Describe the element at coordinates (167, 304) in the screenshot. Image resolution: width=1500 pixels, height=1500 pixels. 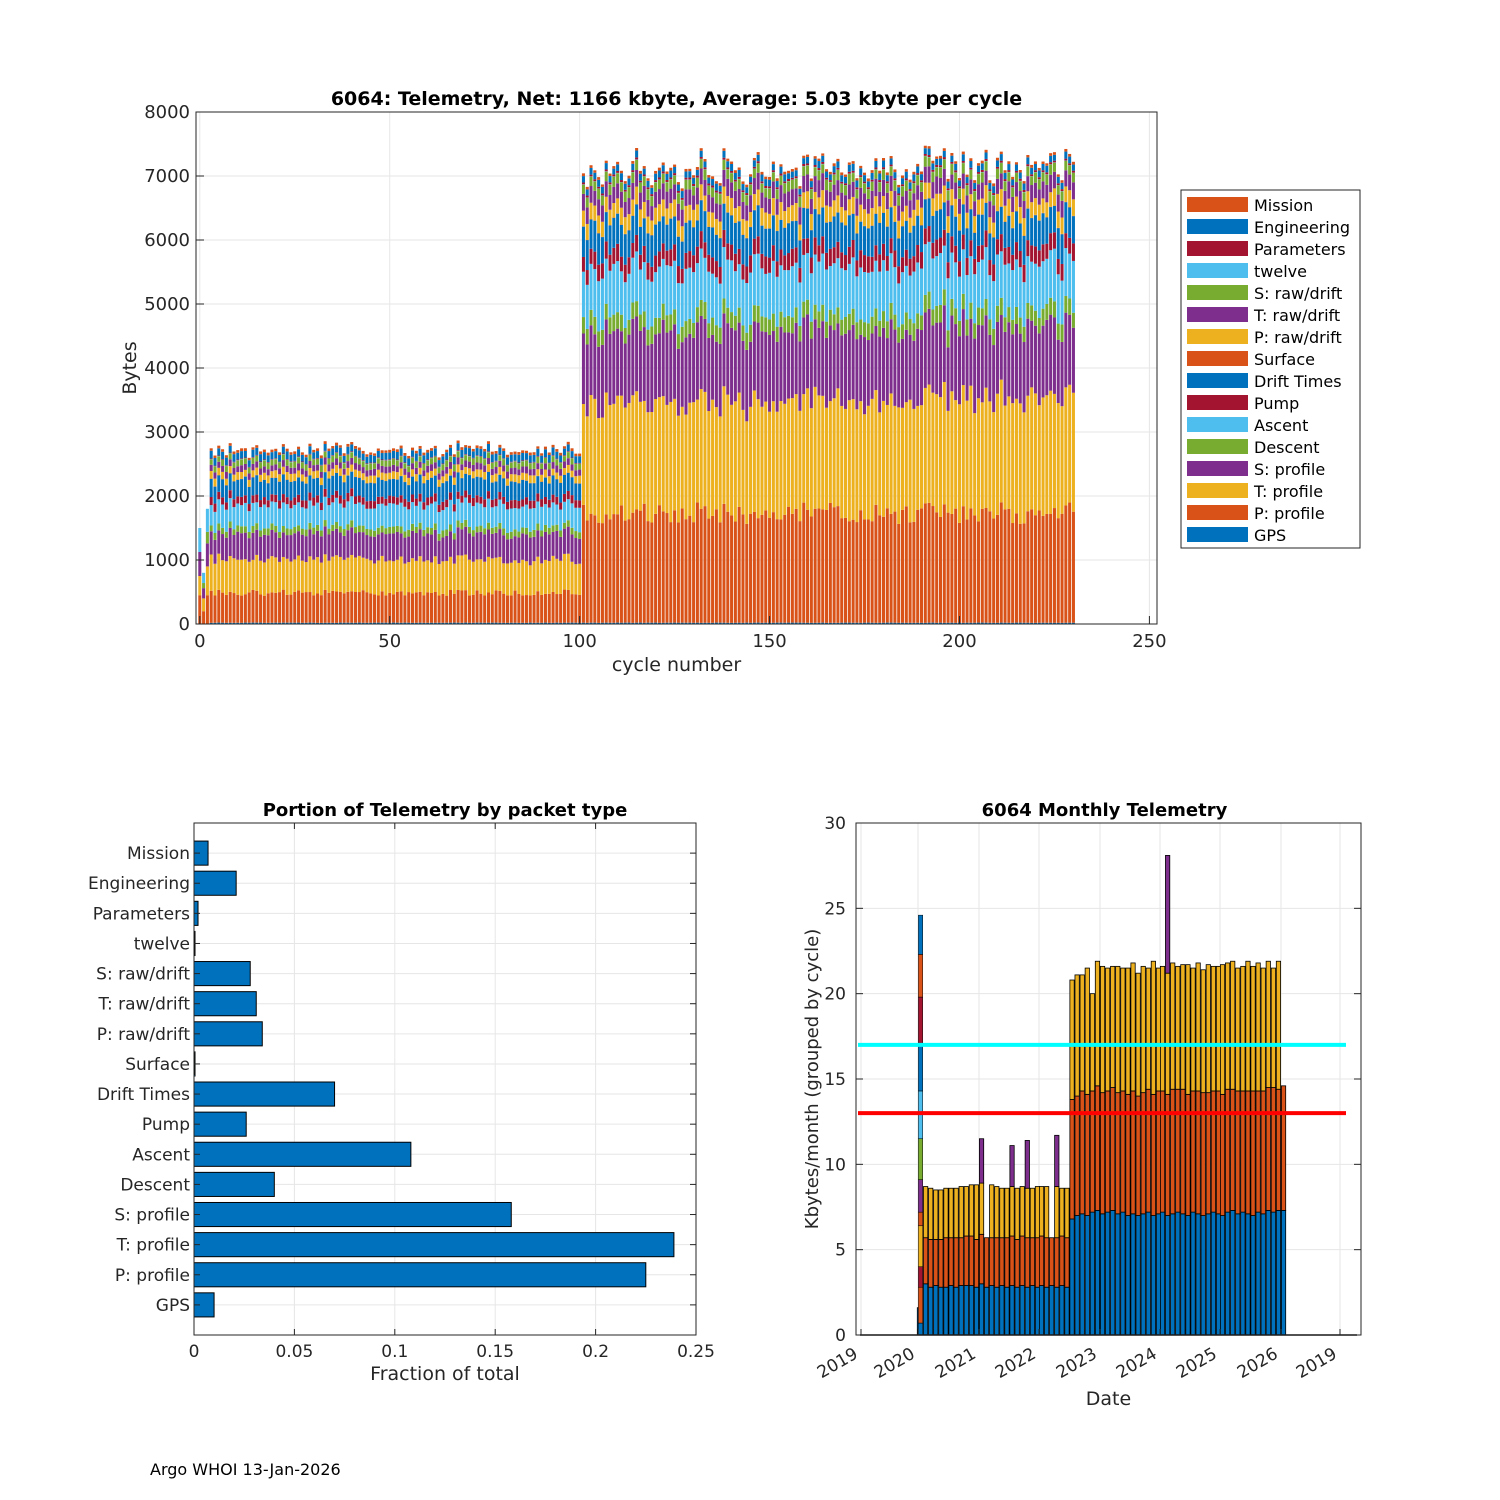
I see `y-tick-label: 5000` at that location.